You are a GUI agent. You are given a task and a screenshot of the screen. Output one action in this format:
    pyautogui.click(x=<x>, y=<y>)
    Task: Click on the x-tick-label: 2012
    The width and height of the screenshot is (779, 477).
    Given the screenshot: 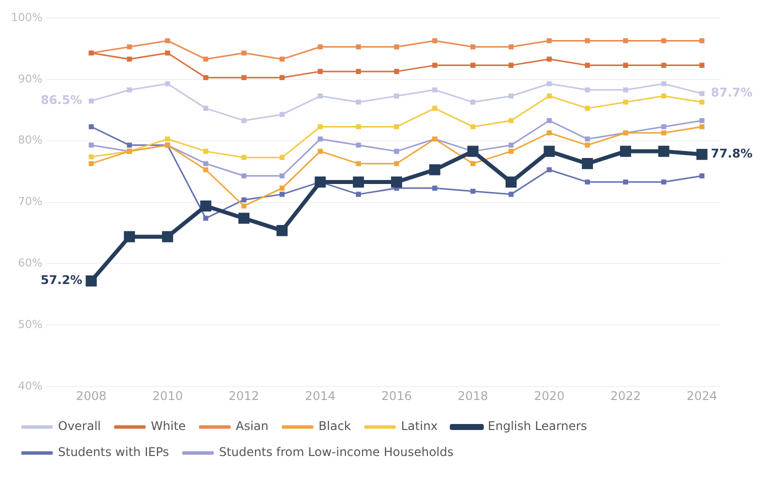 What is the action you would take?
    pyautogui.click(x=244, y=395)
    